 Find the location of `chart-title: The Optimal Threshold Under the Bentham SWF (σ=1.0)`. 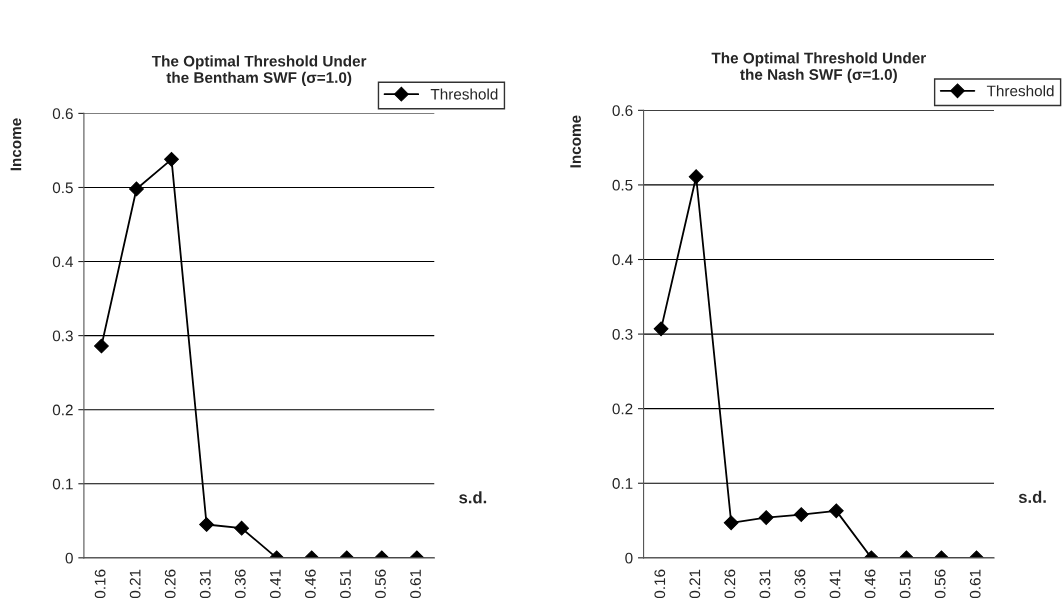

chart-title: The Optimal Threshold Under the Bentham SWF (σ=1.0) is located at coordinates (259, 71).